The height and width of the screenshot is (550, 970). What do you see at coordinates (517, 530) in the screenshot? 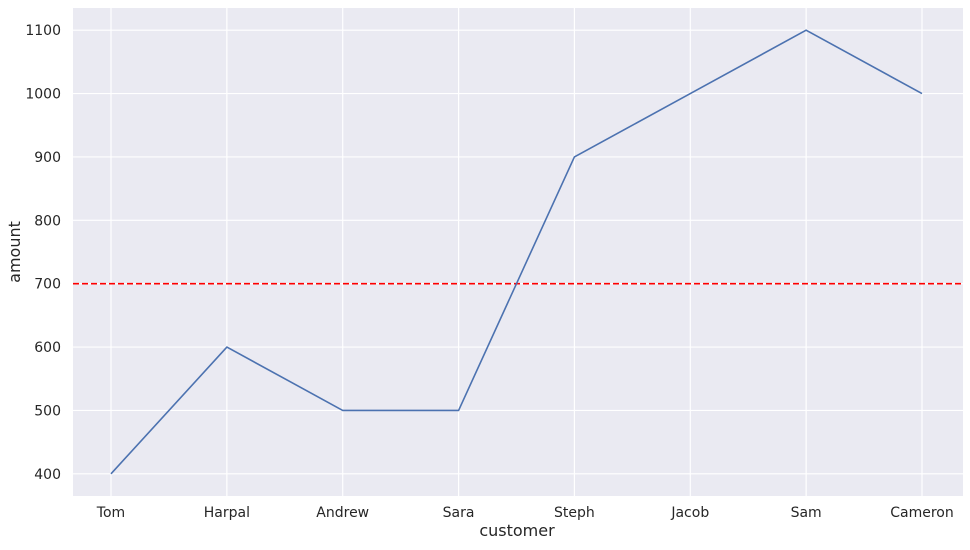
I see `x-axis-label: customer` at bounding box center [517, 530].